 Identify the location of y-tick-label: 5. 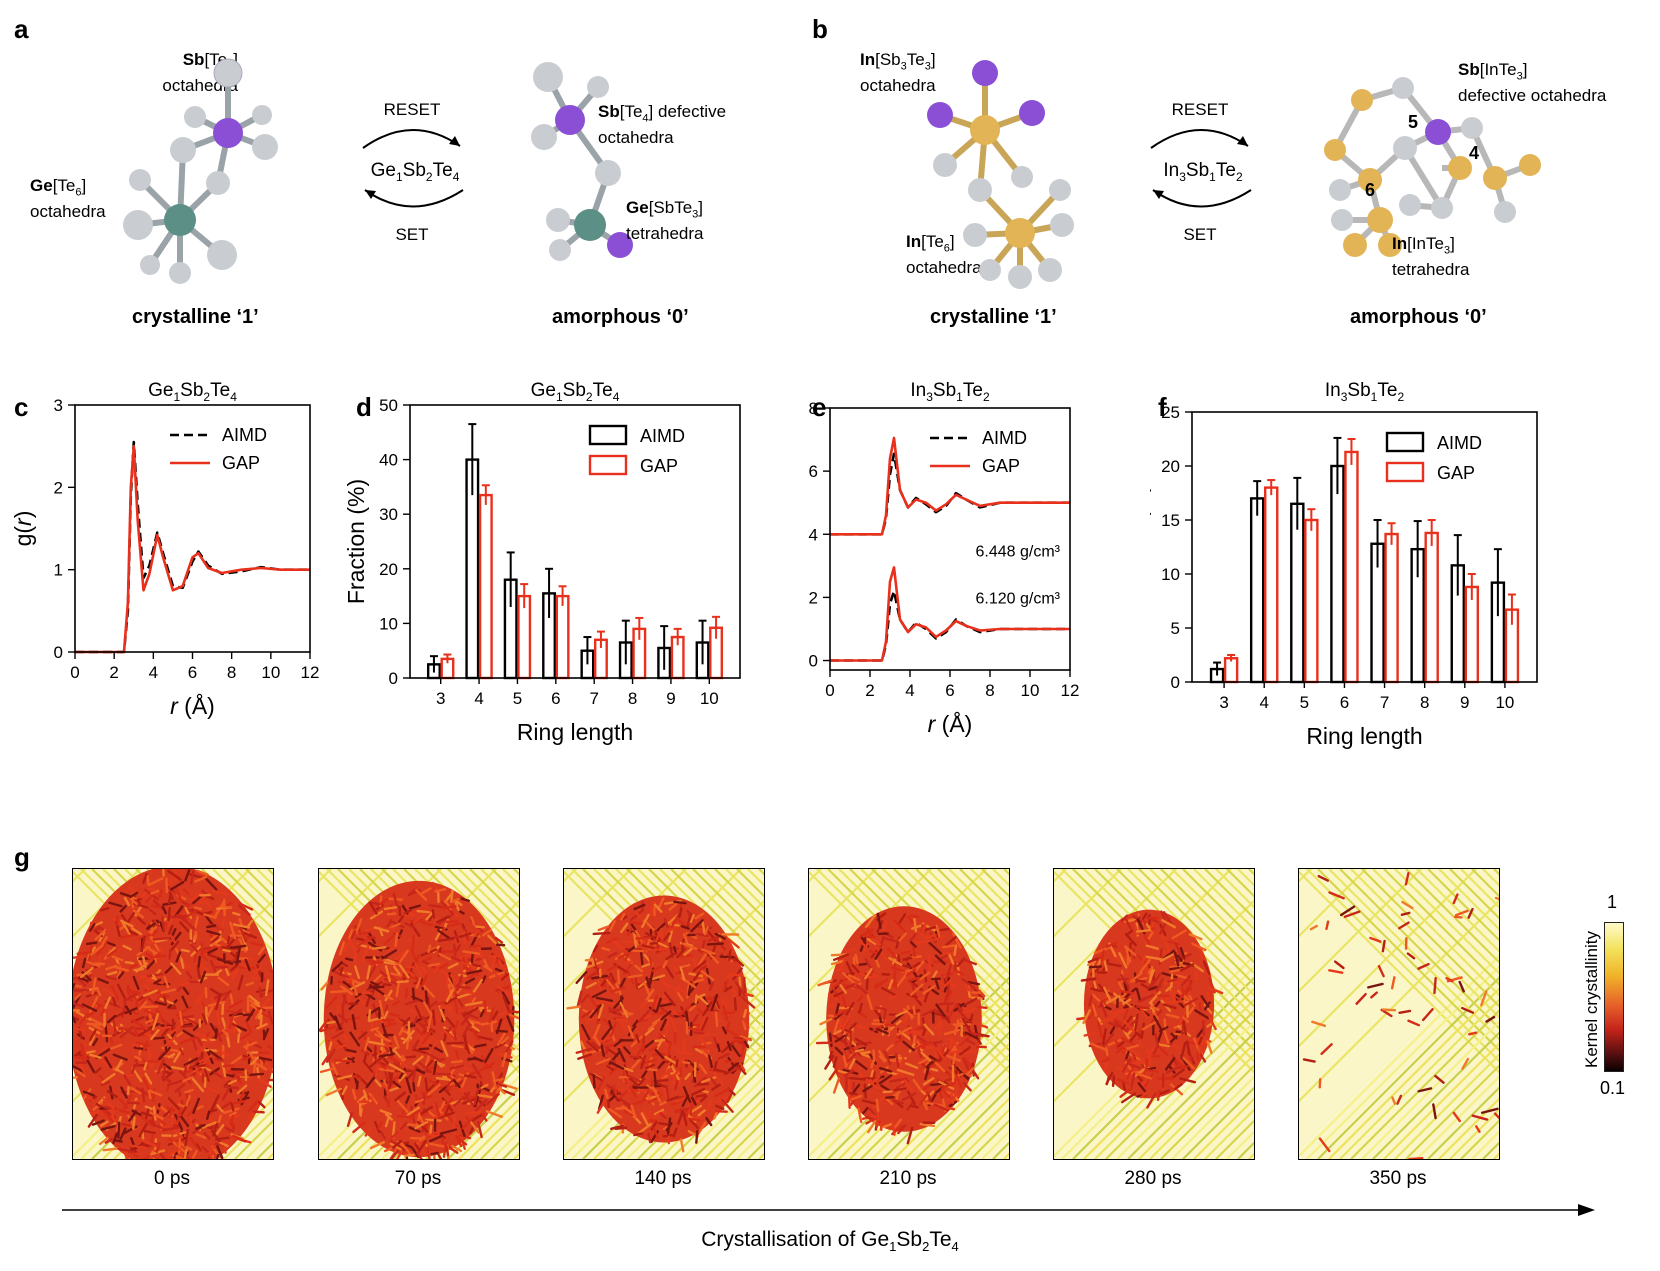
(1175, 628).